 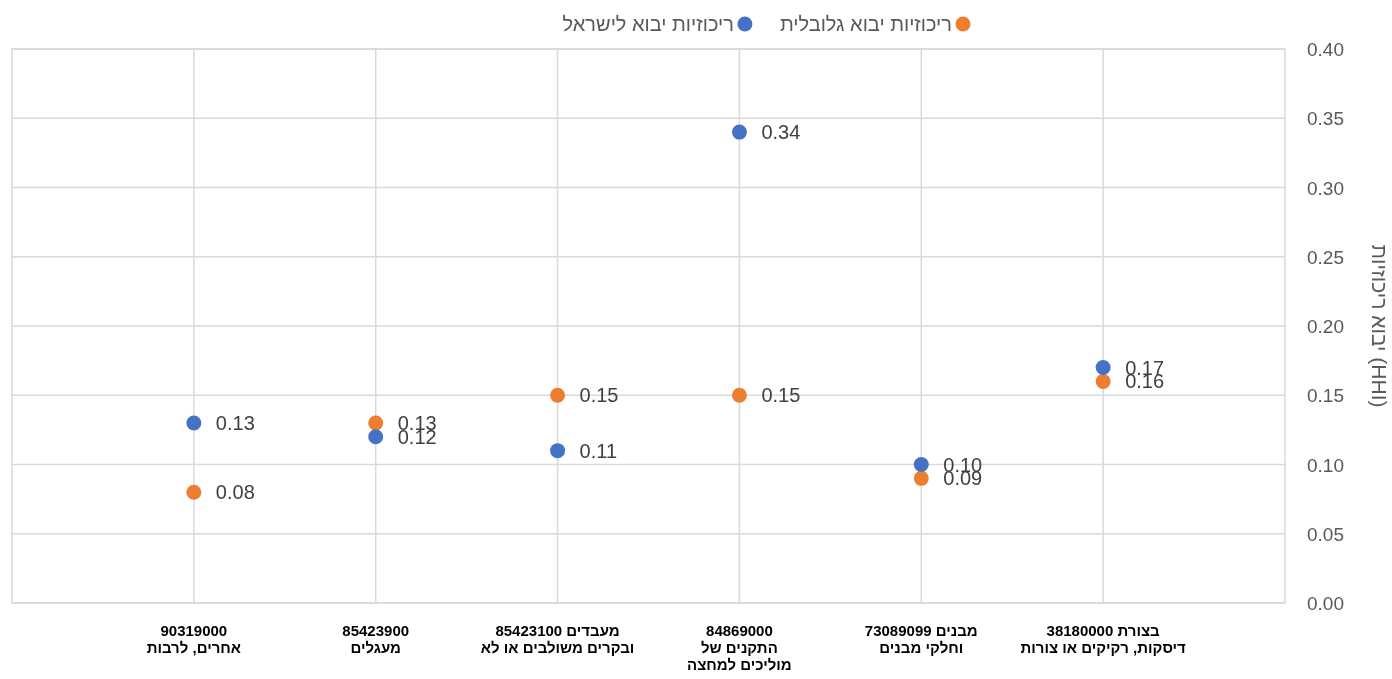 What do you see at coordinates (648, 24) in the screenshot?
I see `legend-label: ריכוזיות יבוא לישראל` at bounding box center [648, 24].